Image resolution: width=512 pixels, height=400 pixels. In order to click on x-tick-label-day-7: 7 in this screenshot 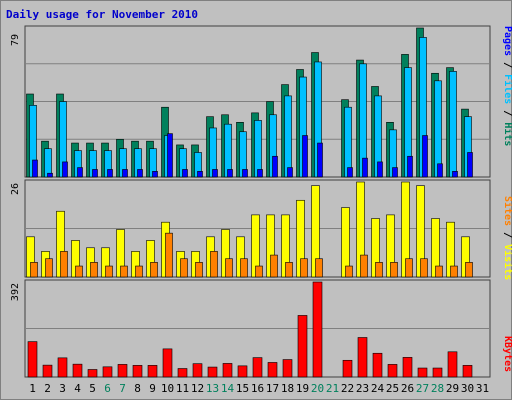, I will do `click(122, 388)`.